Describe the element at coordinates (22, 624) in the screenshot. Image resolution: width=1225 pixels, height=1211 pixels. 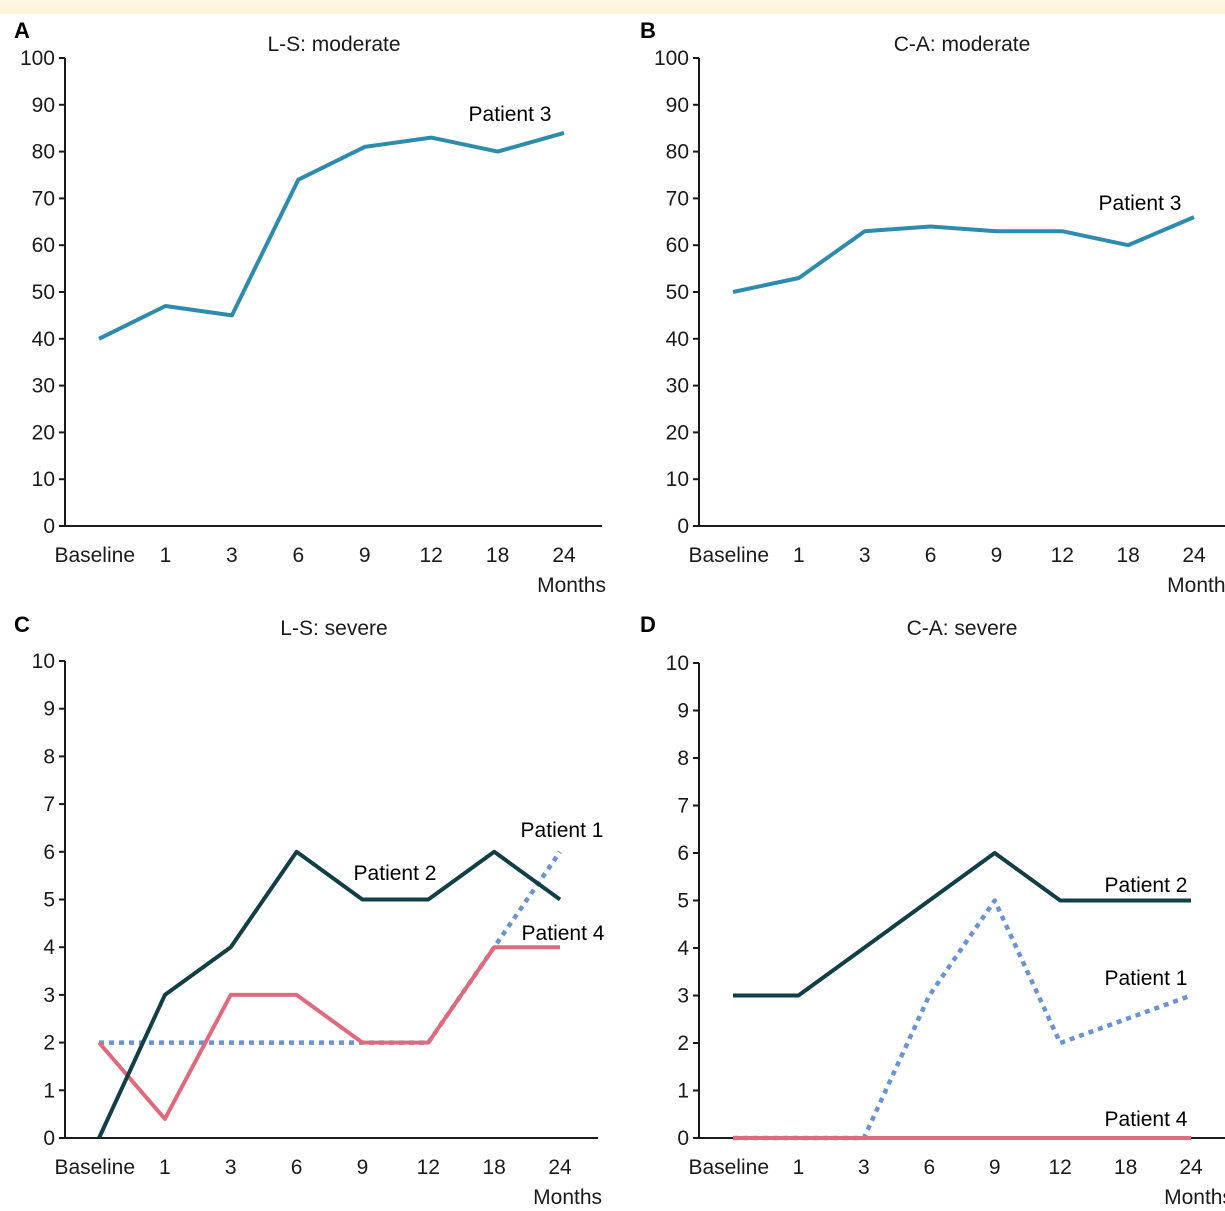
I see `panel-letter: C` at that location.